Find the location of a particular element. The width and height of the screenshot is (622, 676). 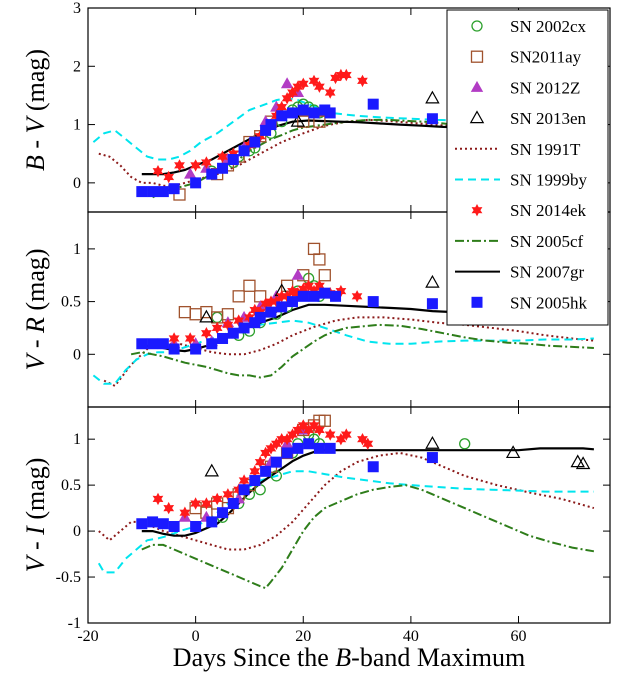

legend-label: SN 1999by is located at coordinates (548, 180).